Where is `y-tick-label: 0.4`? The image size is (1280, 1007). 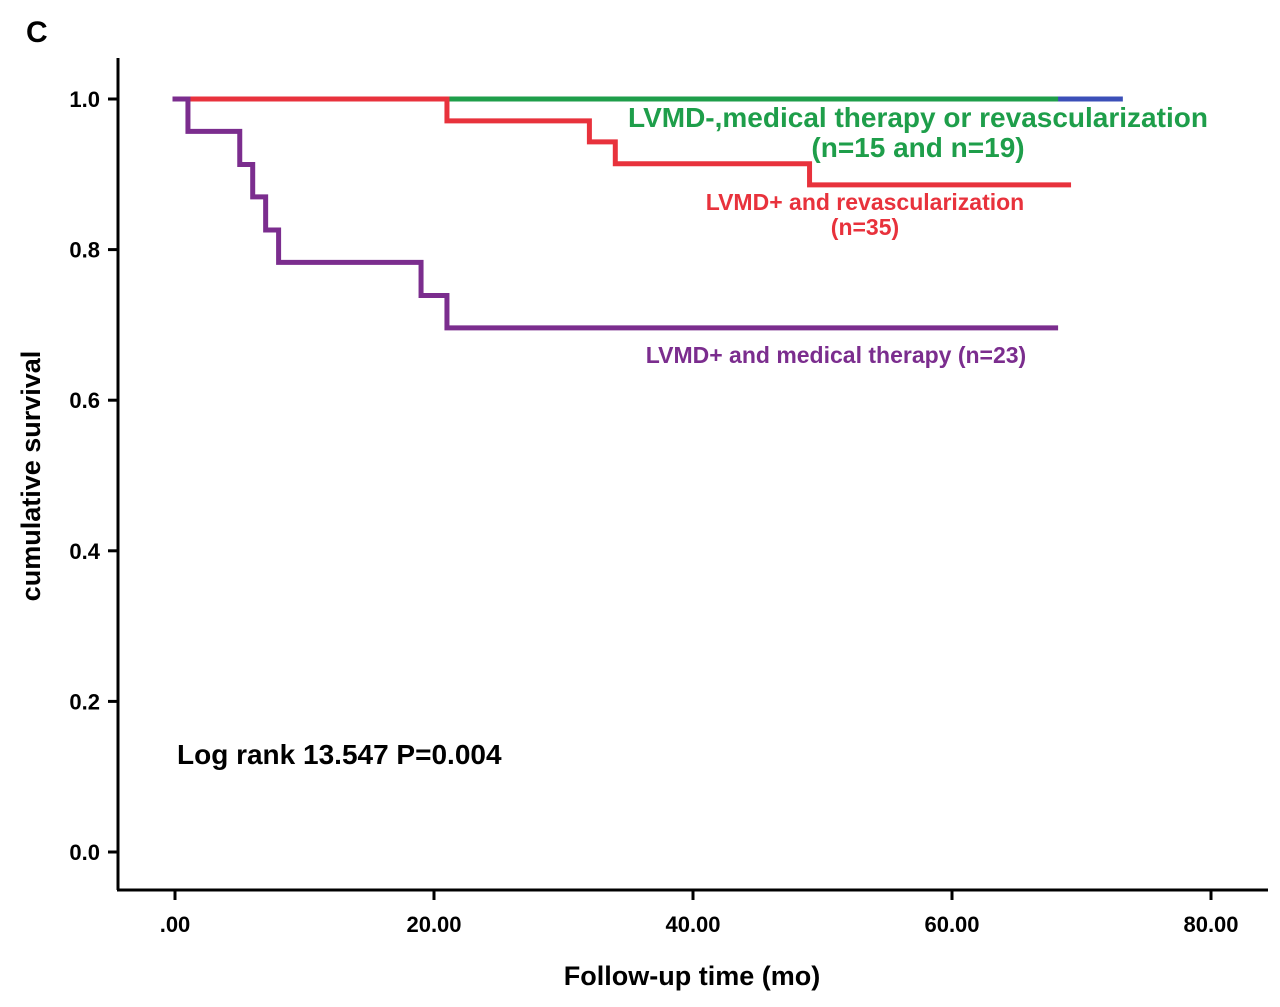 y-tick-label: 0.4 is located at coordinates (84, 551).